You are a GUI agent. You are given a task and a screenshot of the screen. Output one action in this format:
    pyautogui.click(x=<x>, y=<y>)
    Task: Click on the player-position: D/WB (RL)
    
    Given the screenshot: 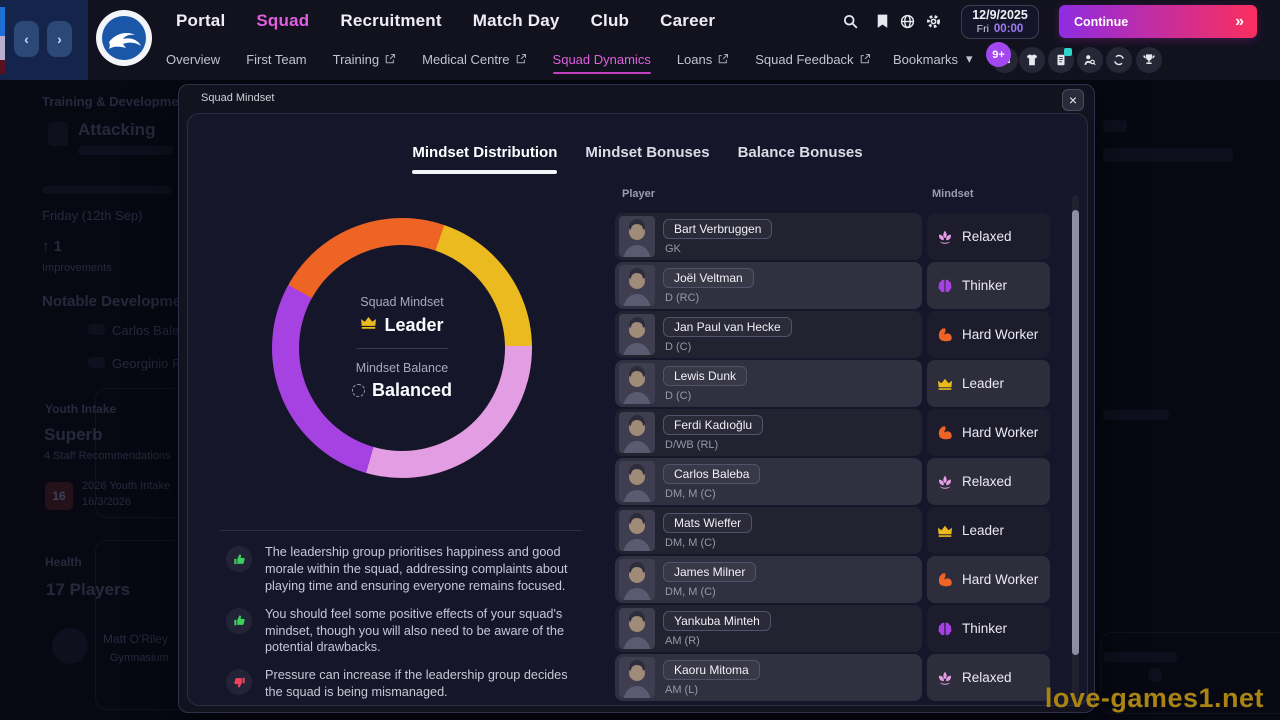 What is the action you would take?
    pyautogui.click(x=692, y=444)
    